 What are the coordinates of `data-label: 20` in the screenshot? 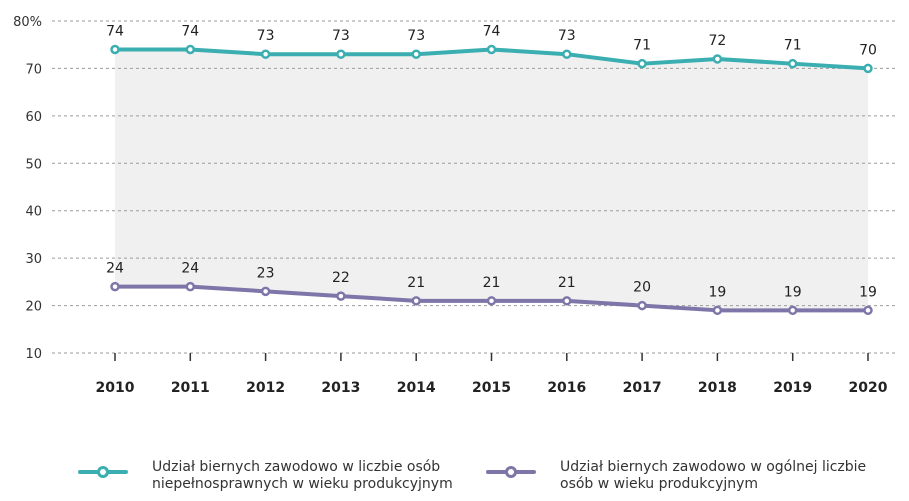 It's located at (642, 288).